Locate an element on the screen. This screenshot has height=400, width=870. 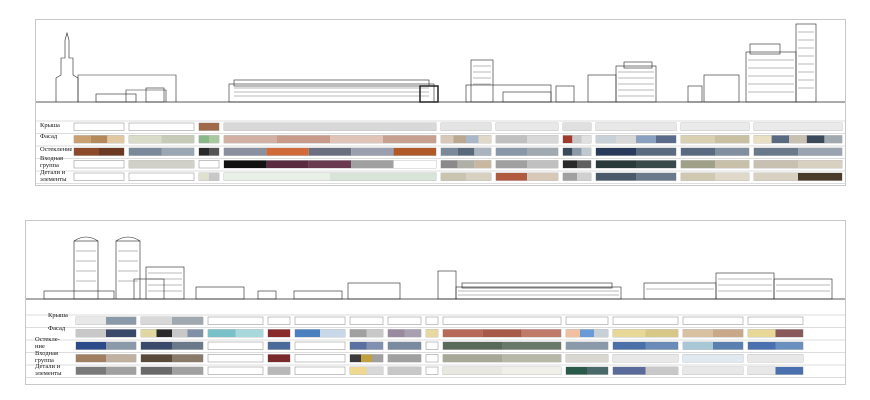
row-label-details: Детали и элементы is located at coordinates (53, 176).